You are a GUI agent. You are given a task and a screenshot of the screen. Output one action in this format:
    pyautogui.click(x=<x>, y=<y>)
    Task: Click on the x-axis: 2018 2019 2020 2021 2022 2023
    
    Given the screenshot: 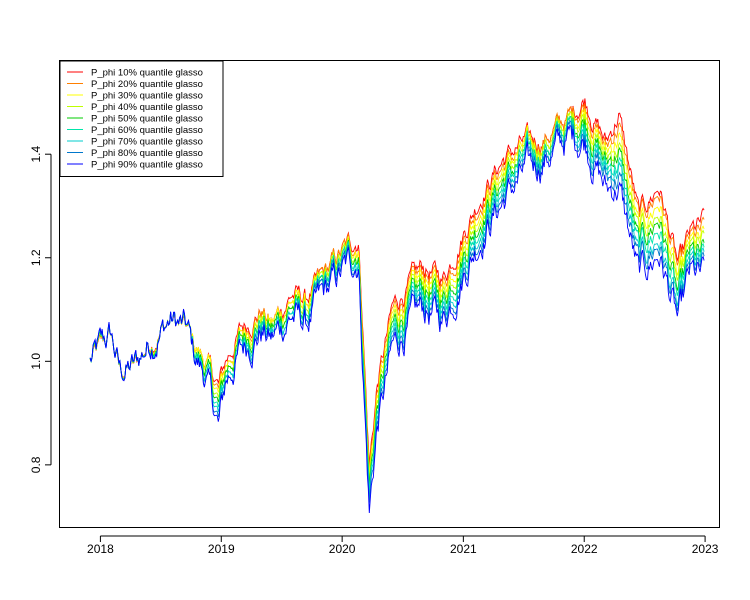 What is the action you would take?
    pyautogui.click(x=403, y=545)
    